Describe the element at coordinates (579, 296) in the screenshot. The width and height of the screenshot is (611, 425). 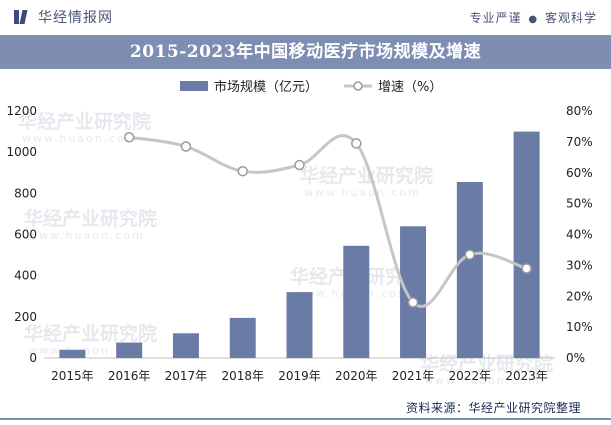
I see `y-right-tick-label: 20%` at that location.